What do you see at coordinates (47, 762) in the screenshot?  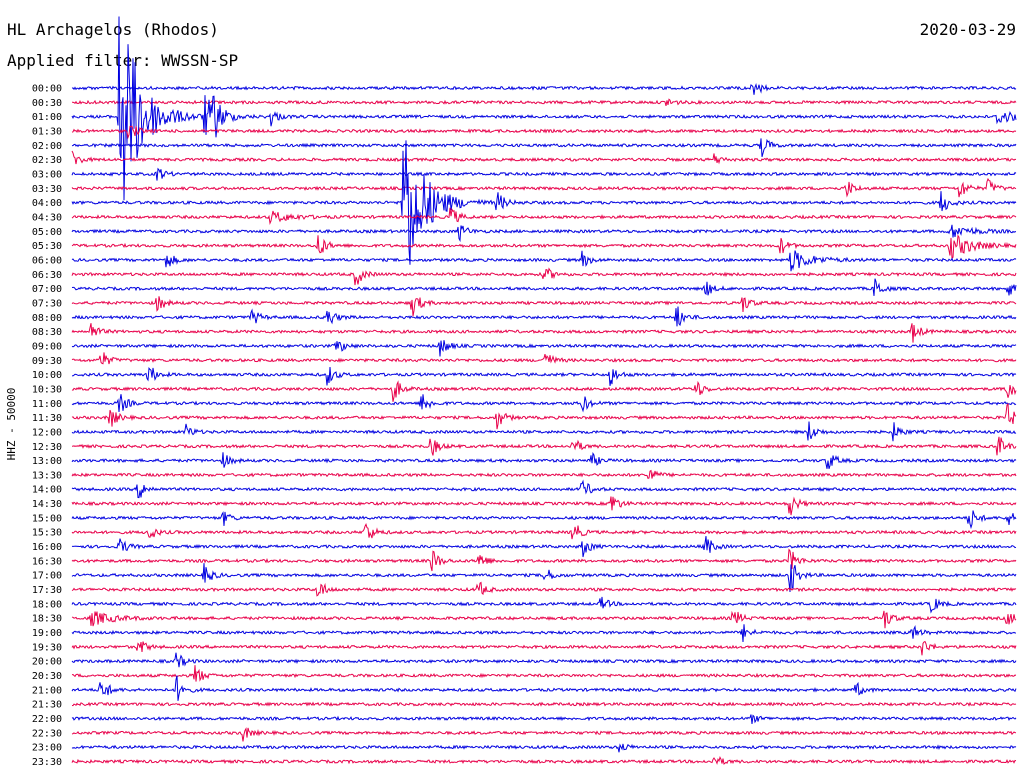 I see `row-time-label: 23:30` at bounding box center [47, 762].